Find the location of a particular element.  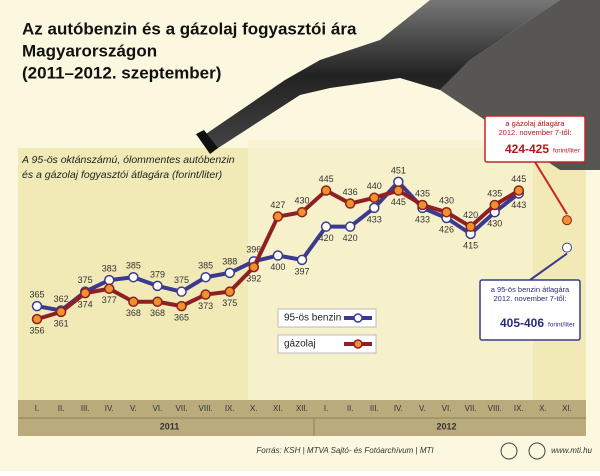

data-label: 436 is located at coordinates (350, 192).